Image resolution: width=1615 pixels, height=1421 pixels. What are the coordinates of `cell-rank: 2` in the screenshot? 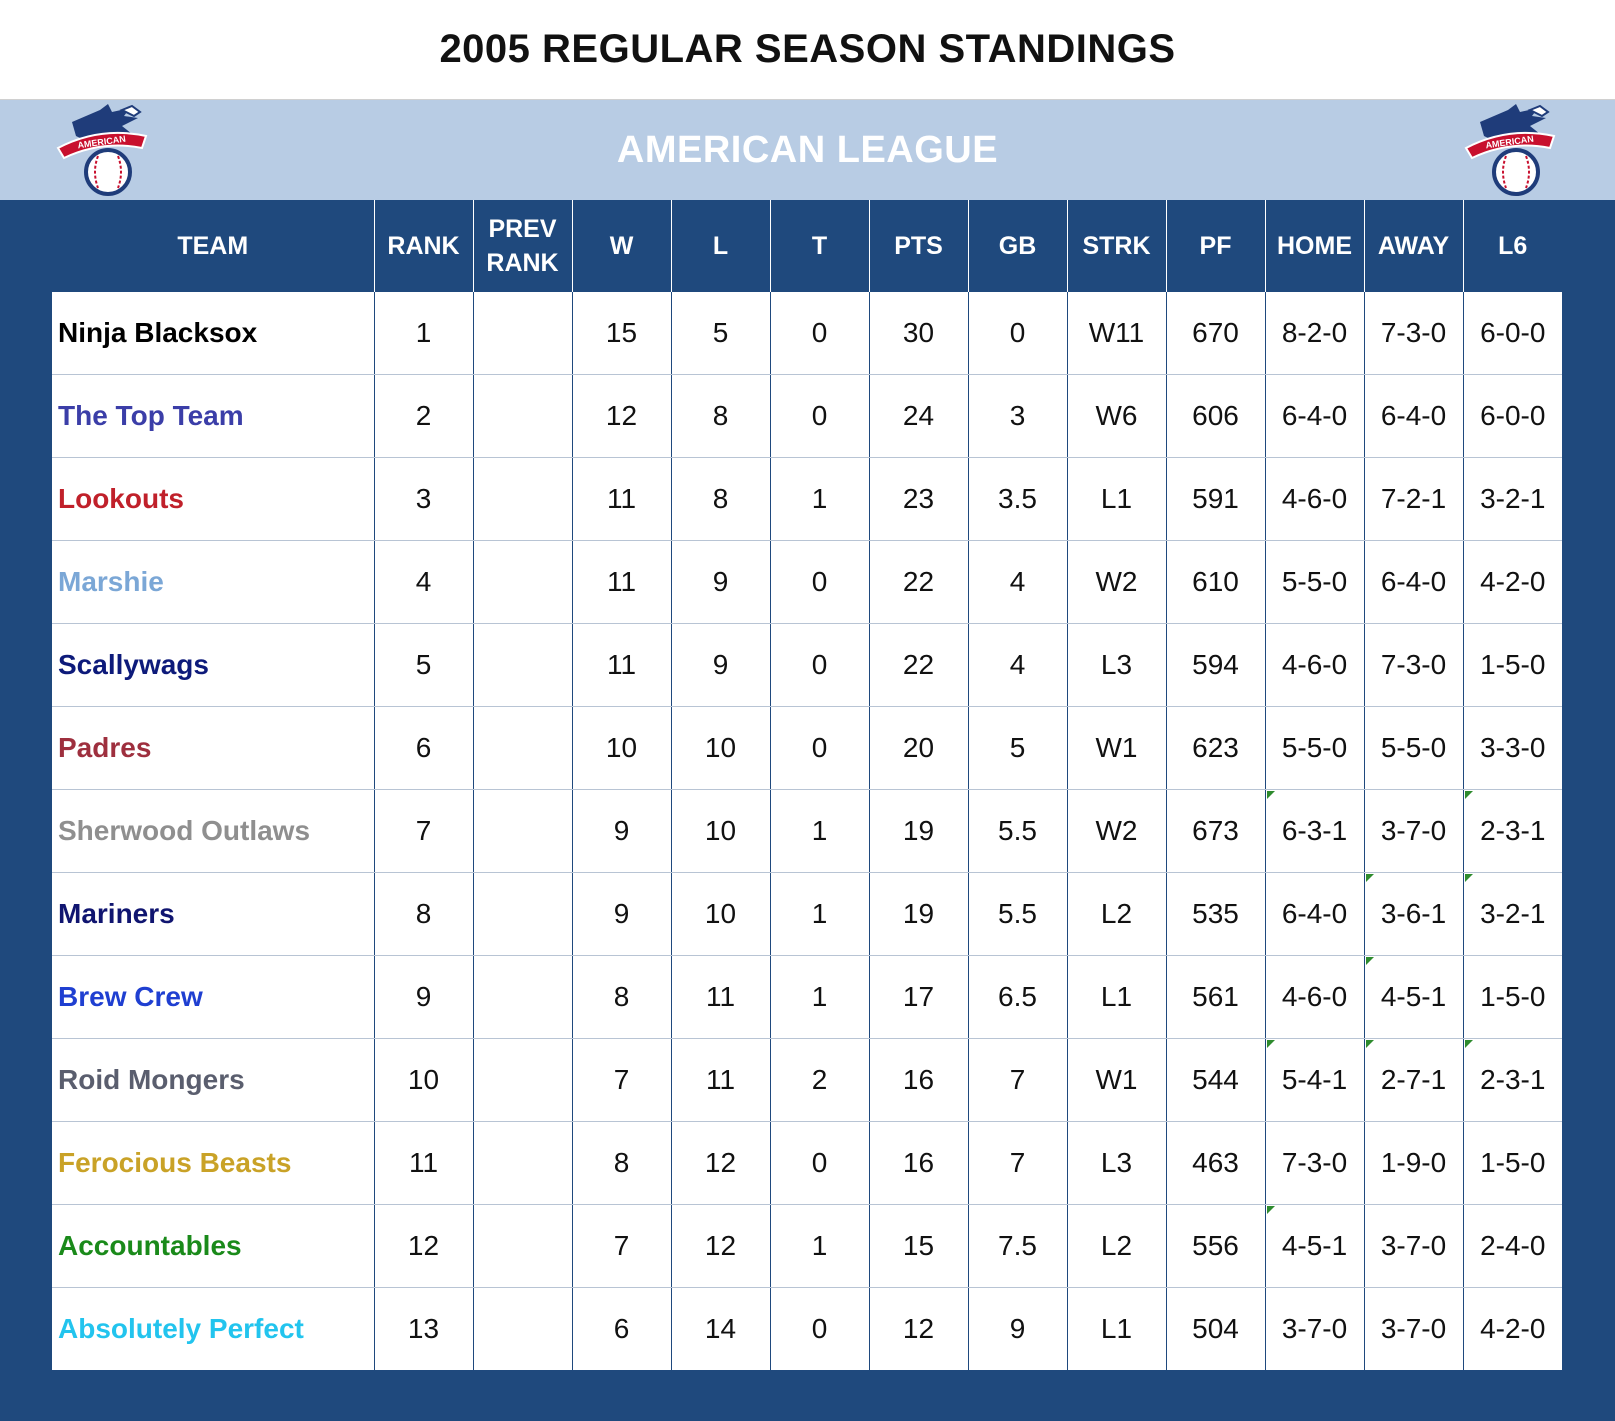 It's located at (423, 416).